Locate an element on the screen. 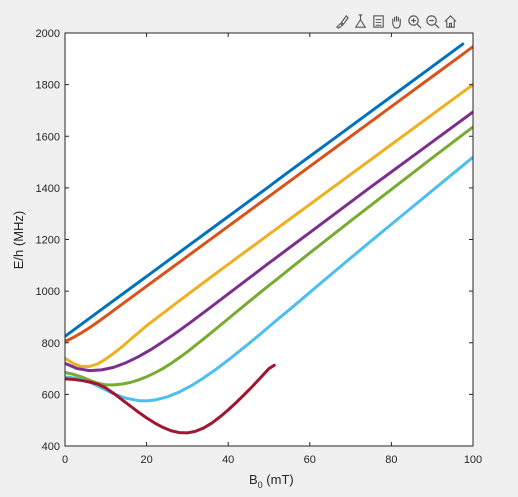  y-tick-label: 600 is located at coordinates (51, 395).